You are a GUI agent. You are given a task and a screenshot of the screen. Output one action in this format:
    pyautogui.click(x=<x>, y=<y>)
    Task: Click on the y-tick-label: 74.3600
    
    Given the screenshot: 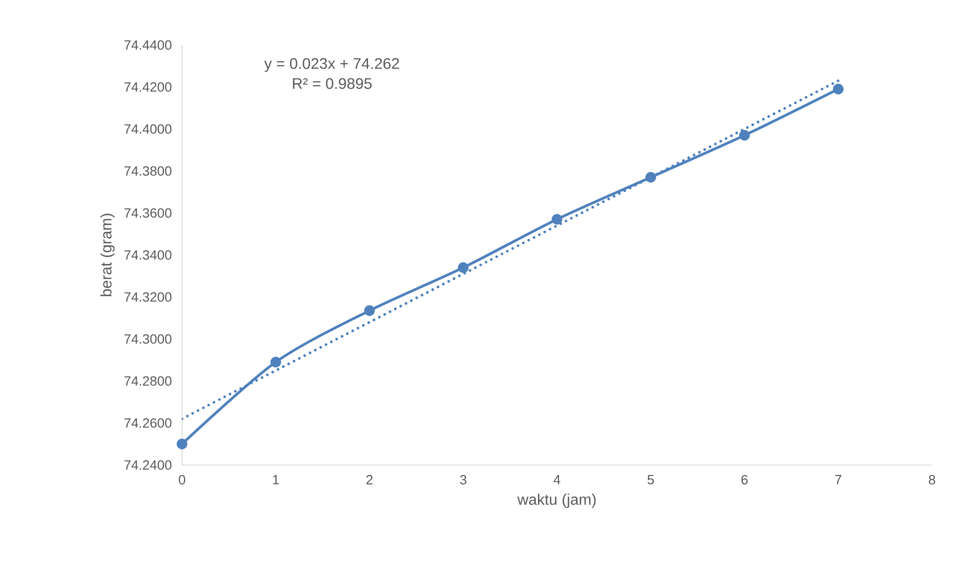 What is the action you would take?
    pyautogui.click(x=148, y=213)
    